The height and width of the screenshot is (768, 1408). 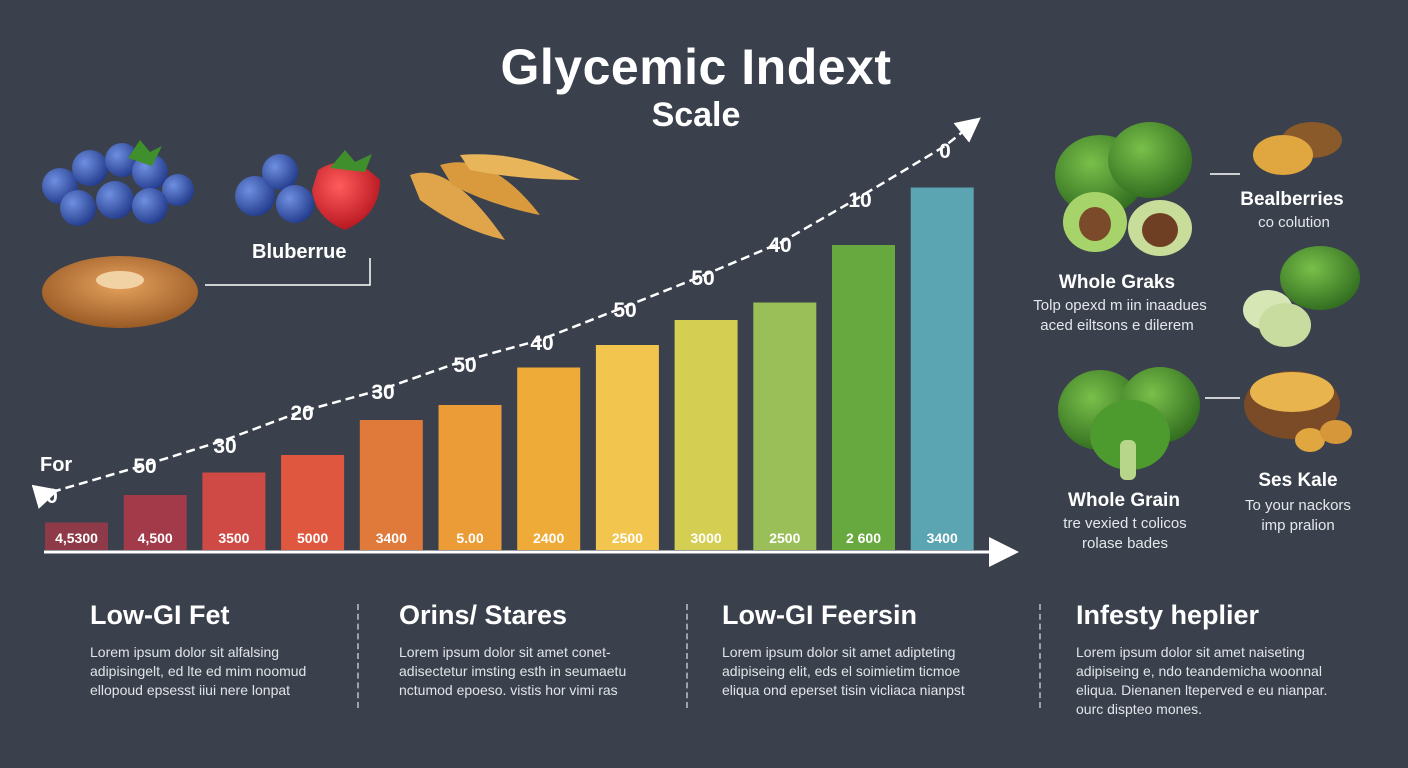 What do you see at coordinates (508, 690) in the screenshot?
I see `info-column-2-line-3: nctumod epoeso. vistis hor vimi ras` at bounding box center [508, 690].